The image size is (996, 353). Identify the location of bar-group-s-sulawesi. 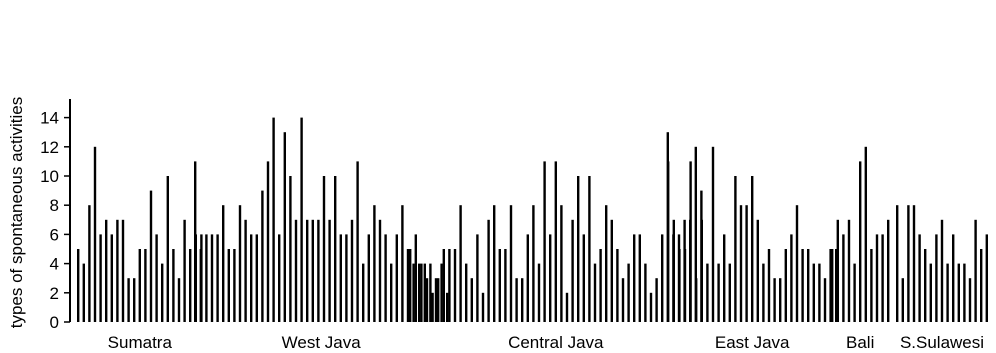
(942, 263).